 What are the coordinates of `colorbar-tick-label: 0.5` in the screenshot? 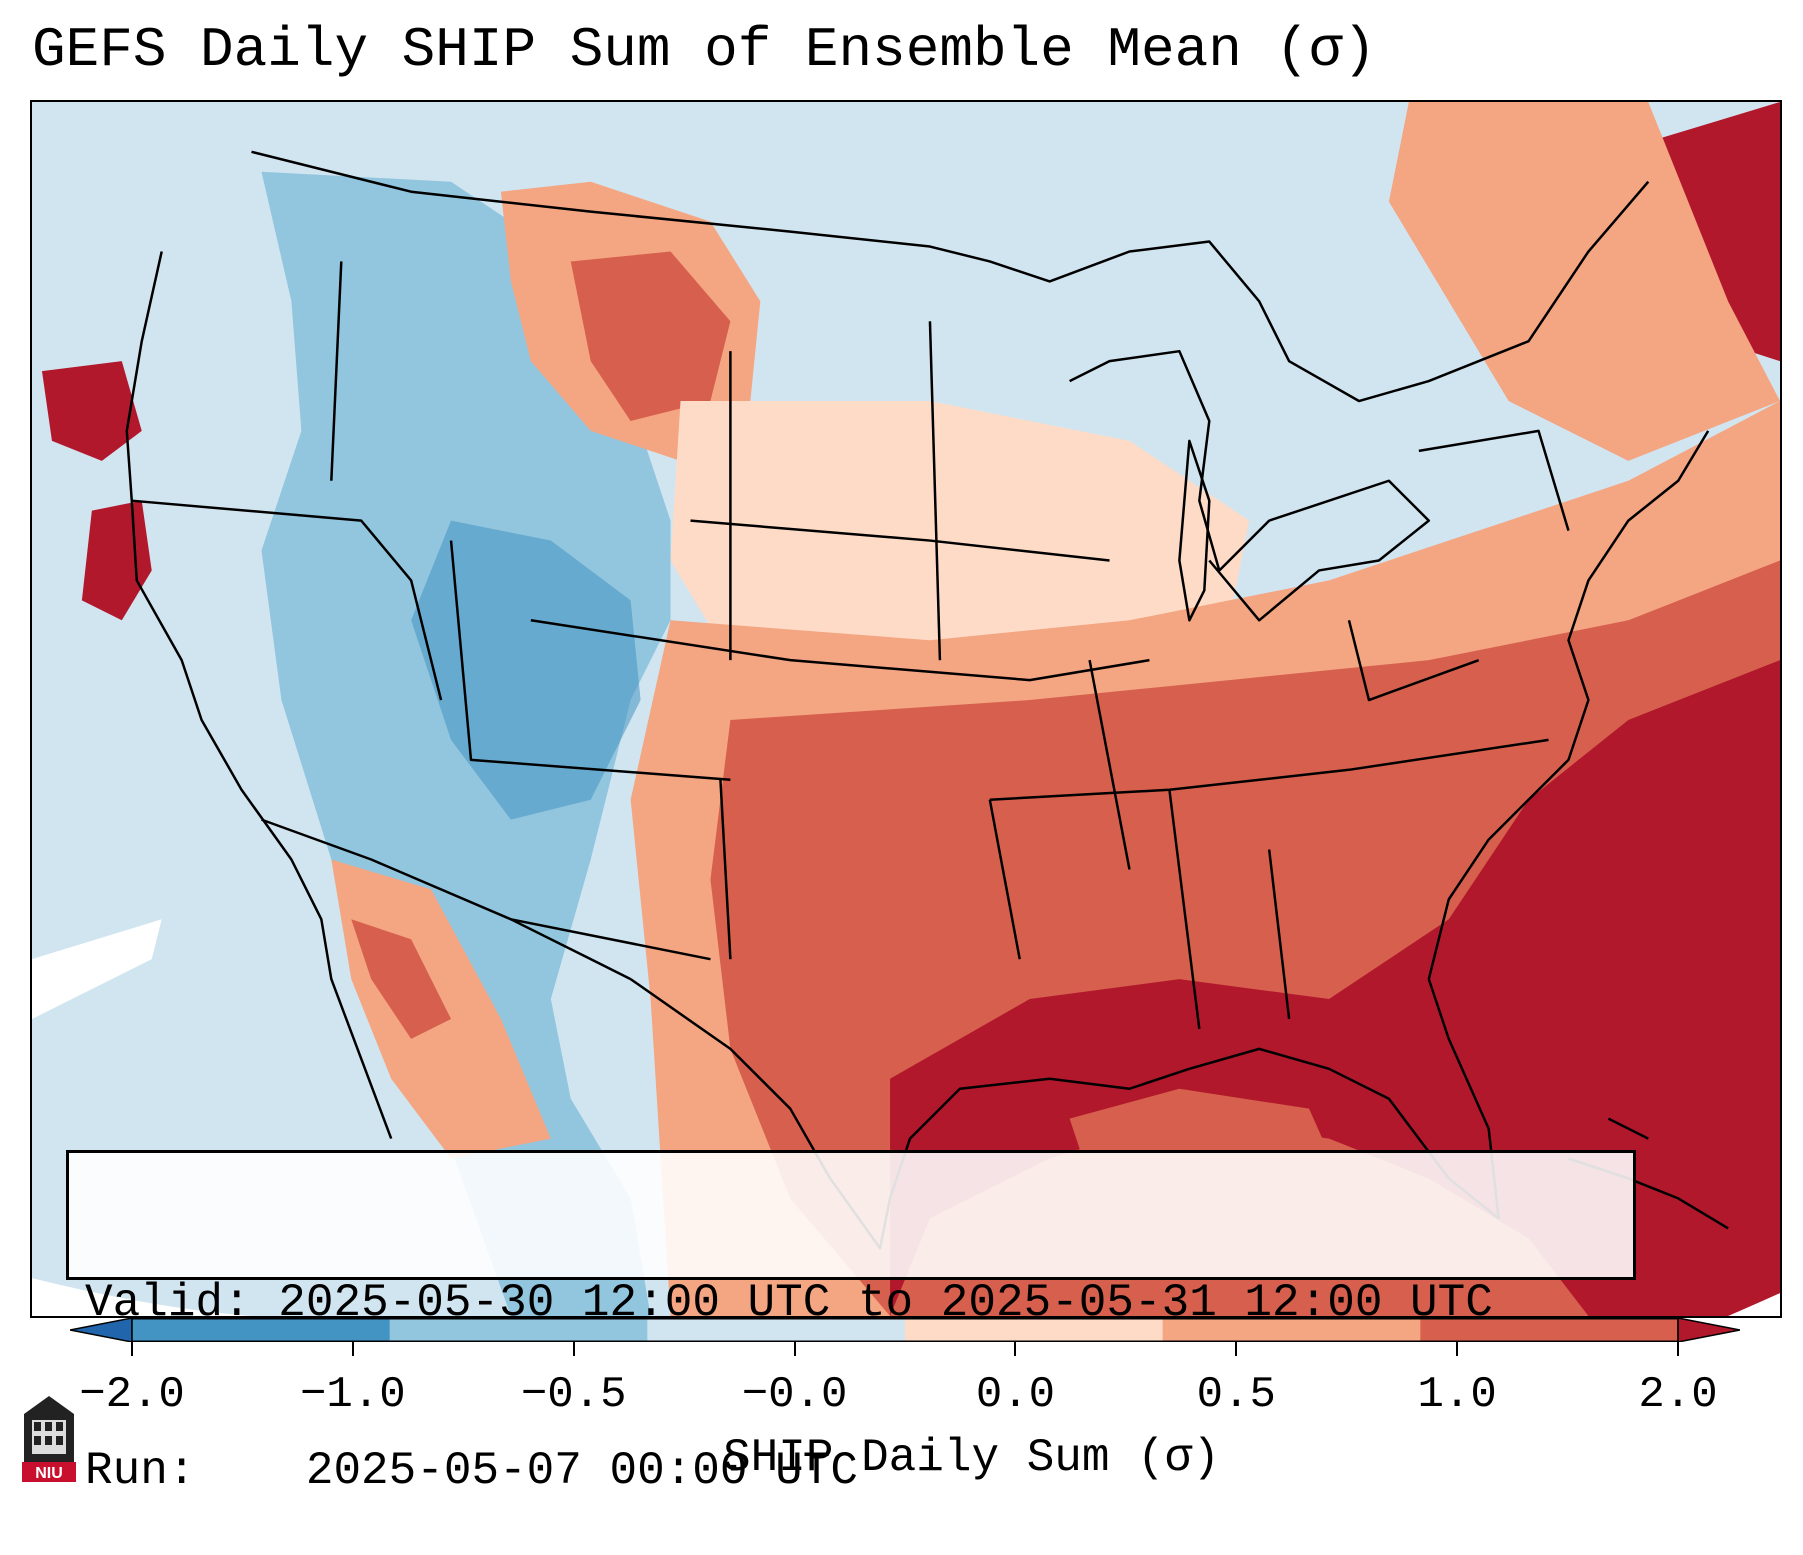 It's located at (1236, 1395).